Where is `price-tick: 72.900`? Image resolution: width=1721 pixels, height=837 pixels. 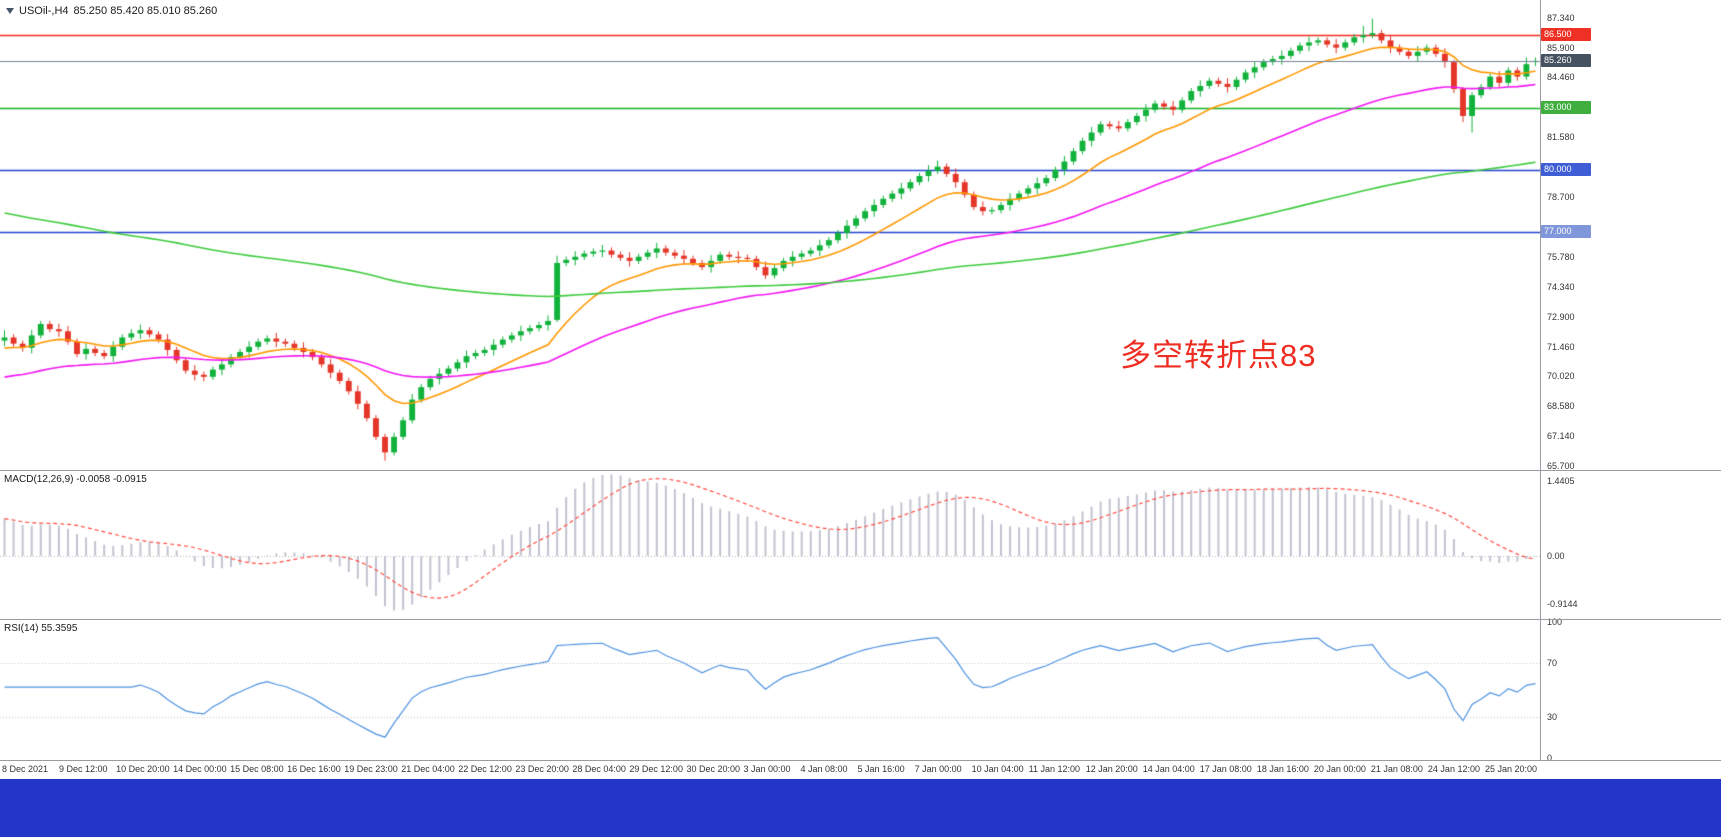
price-tick: 72.900 is located at coordinates (1561, 316).